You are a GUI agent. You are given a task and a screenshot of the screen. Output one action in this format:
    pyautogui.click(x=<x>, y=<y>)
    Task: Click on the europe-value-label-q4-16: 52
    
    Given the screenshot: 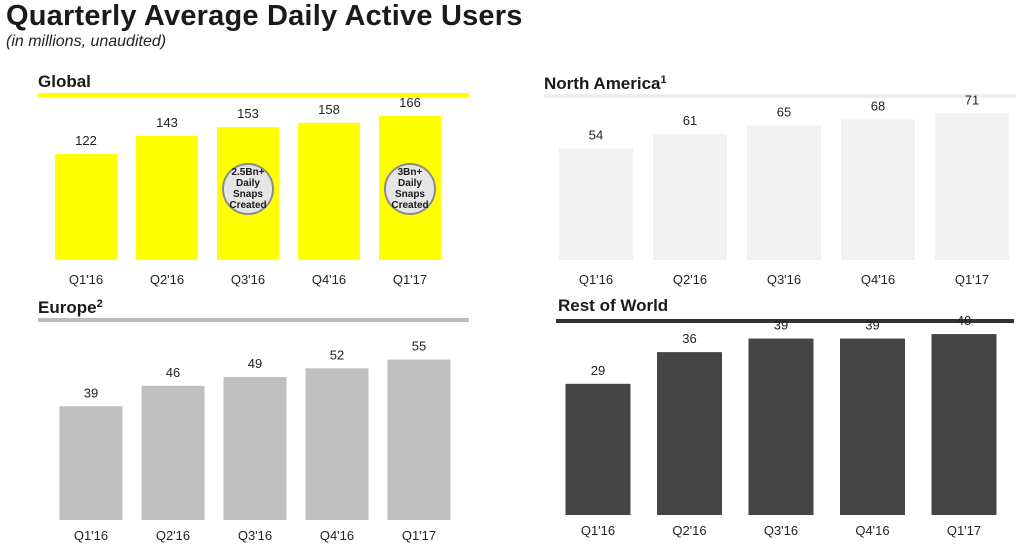 What is the action you would take?
    pyautogui.click(x=337, y=354)
    